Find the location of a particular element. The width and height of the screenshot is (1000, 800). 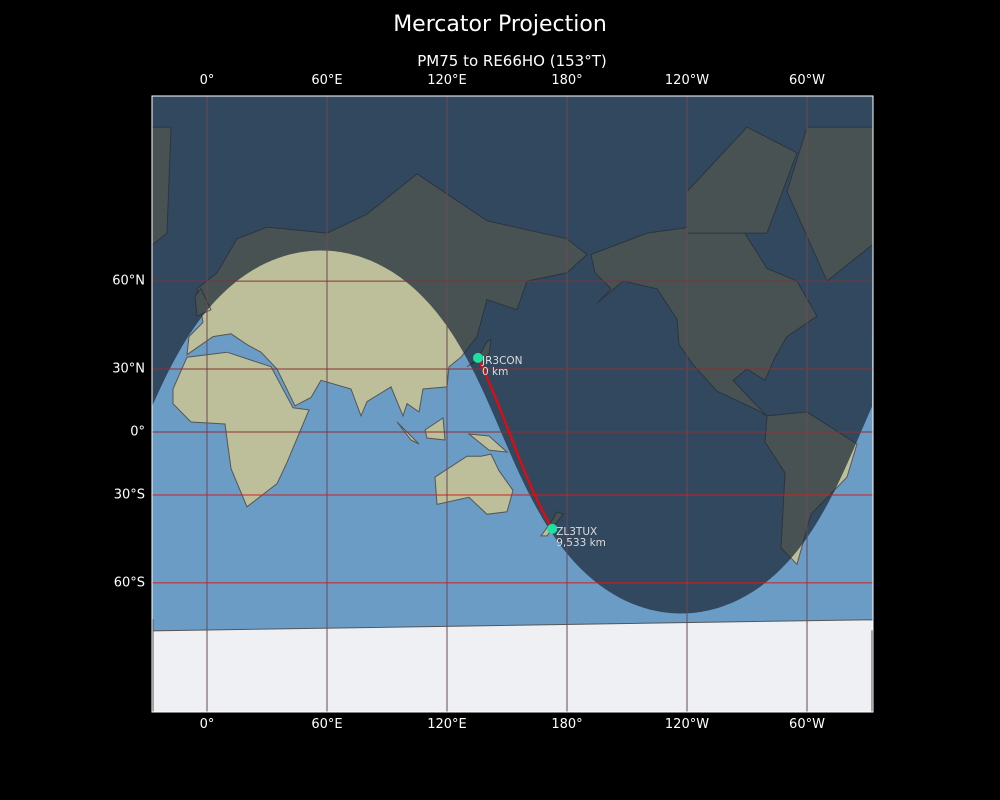

map-subtitle: PM75 to RE66HO (153°T) is located at coordinates (512, 61).